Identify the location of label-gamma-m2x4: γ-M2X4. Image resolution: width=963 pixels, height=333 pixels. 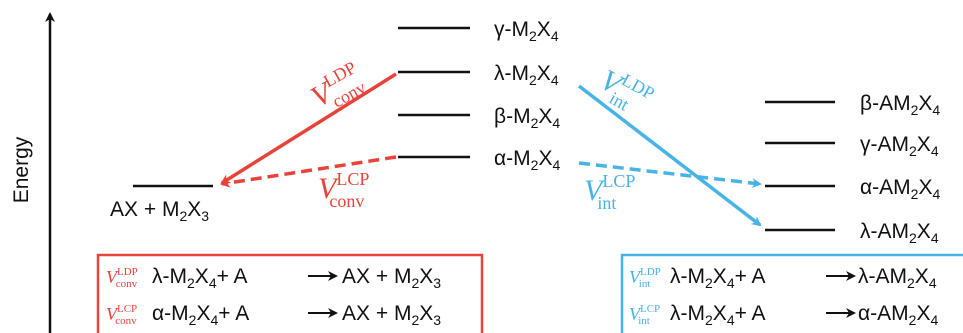
(526, 31).